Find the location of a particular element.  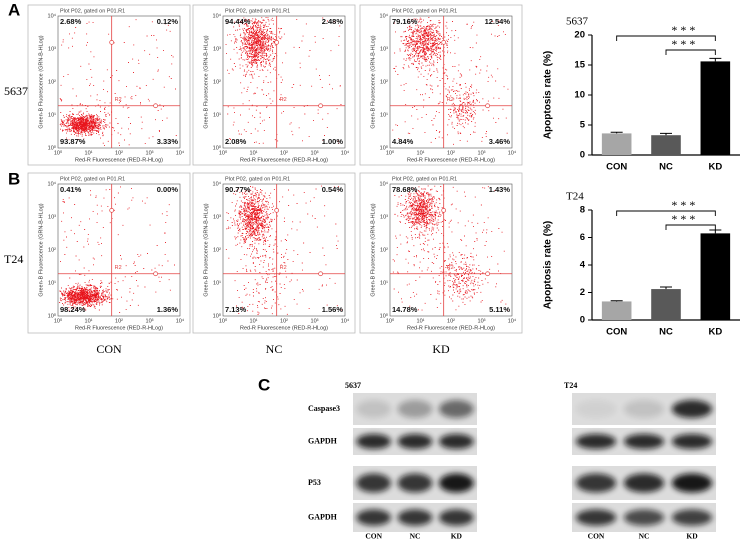

row-label: 5637 is located at coordinates (16, 91).